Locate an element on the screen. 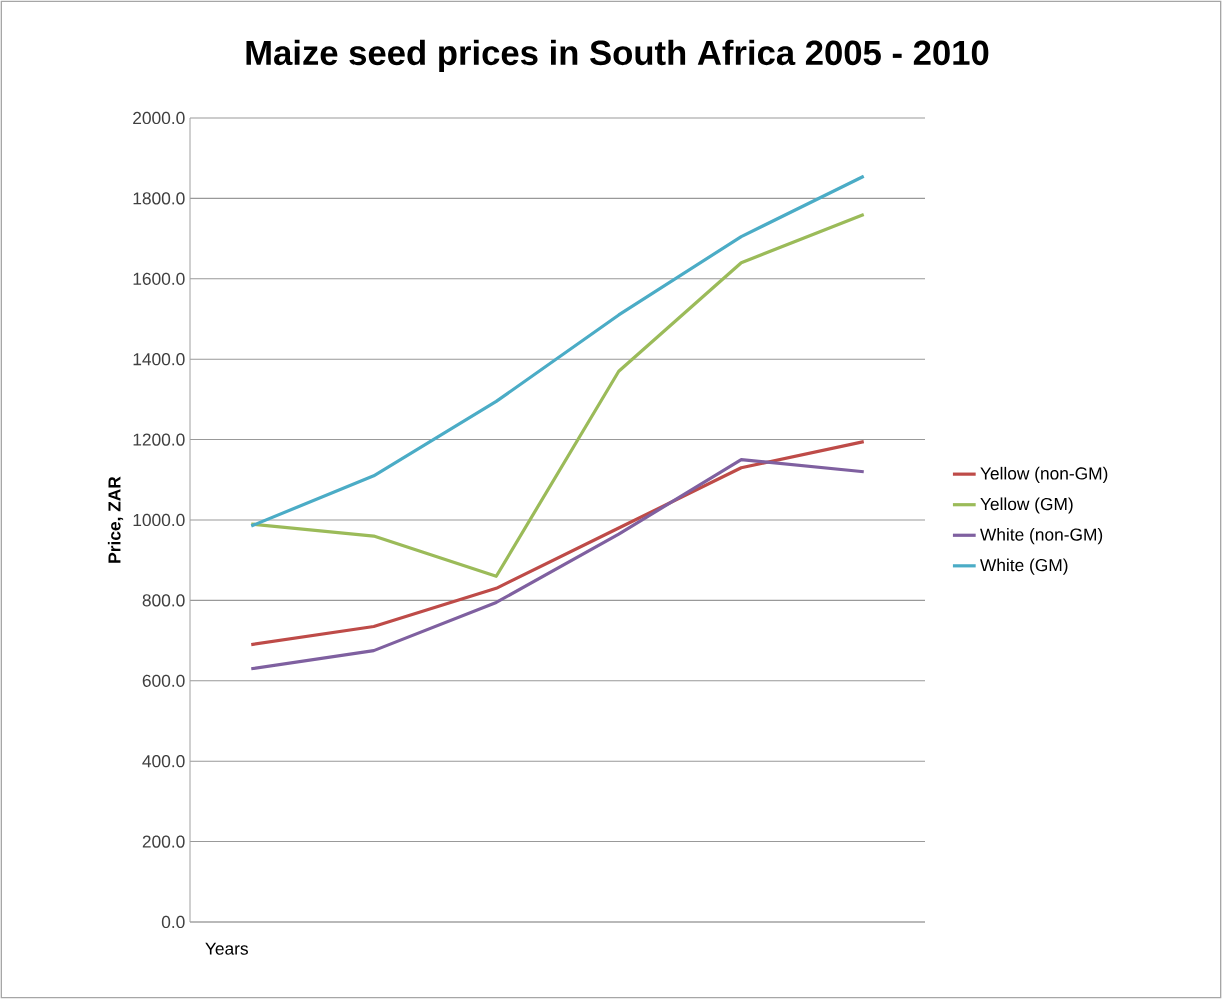  legend-label: White (non-GM) is located at coordinates (1041, 536).